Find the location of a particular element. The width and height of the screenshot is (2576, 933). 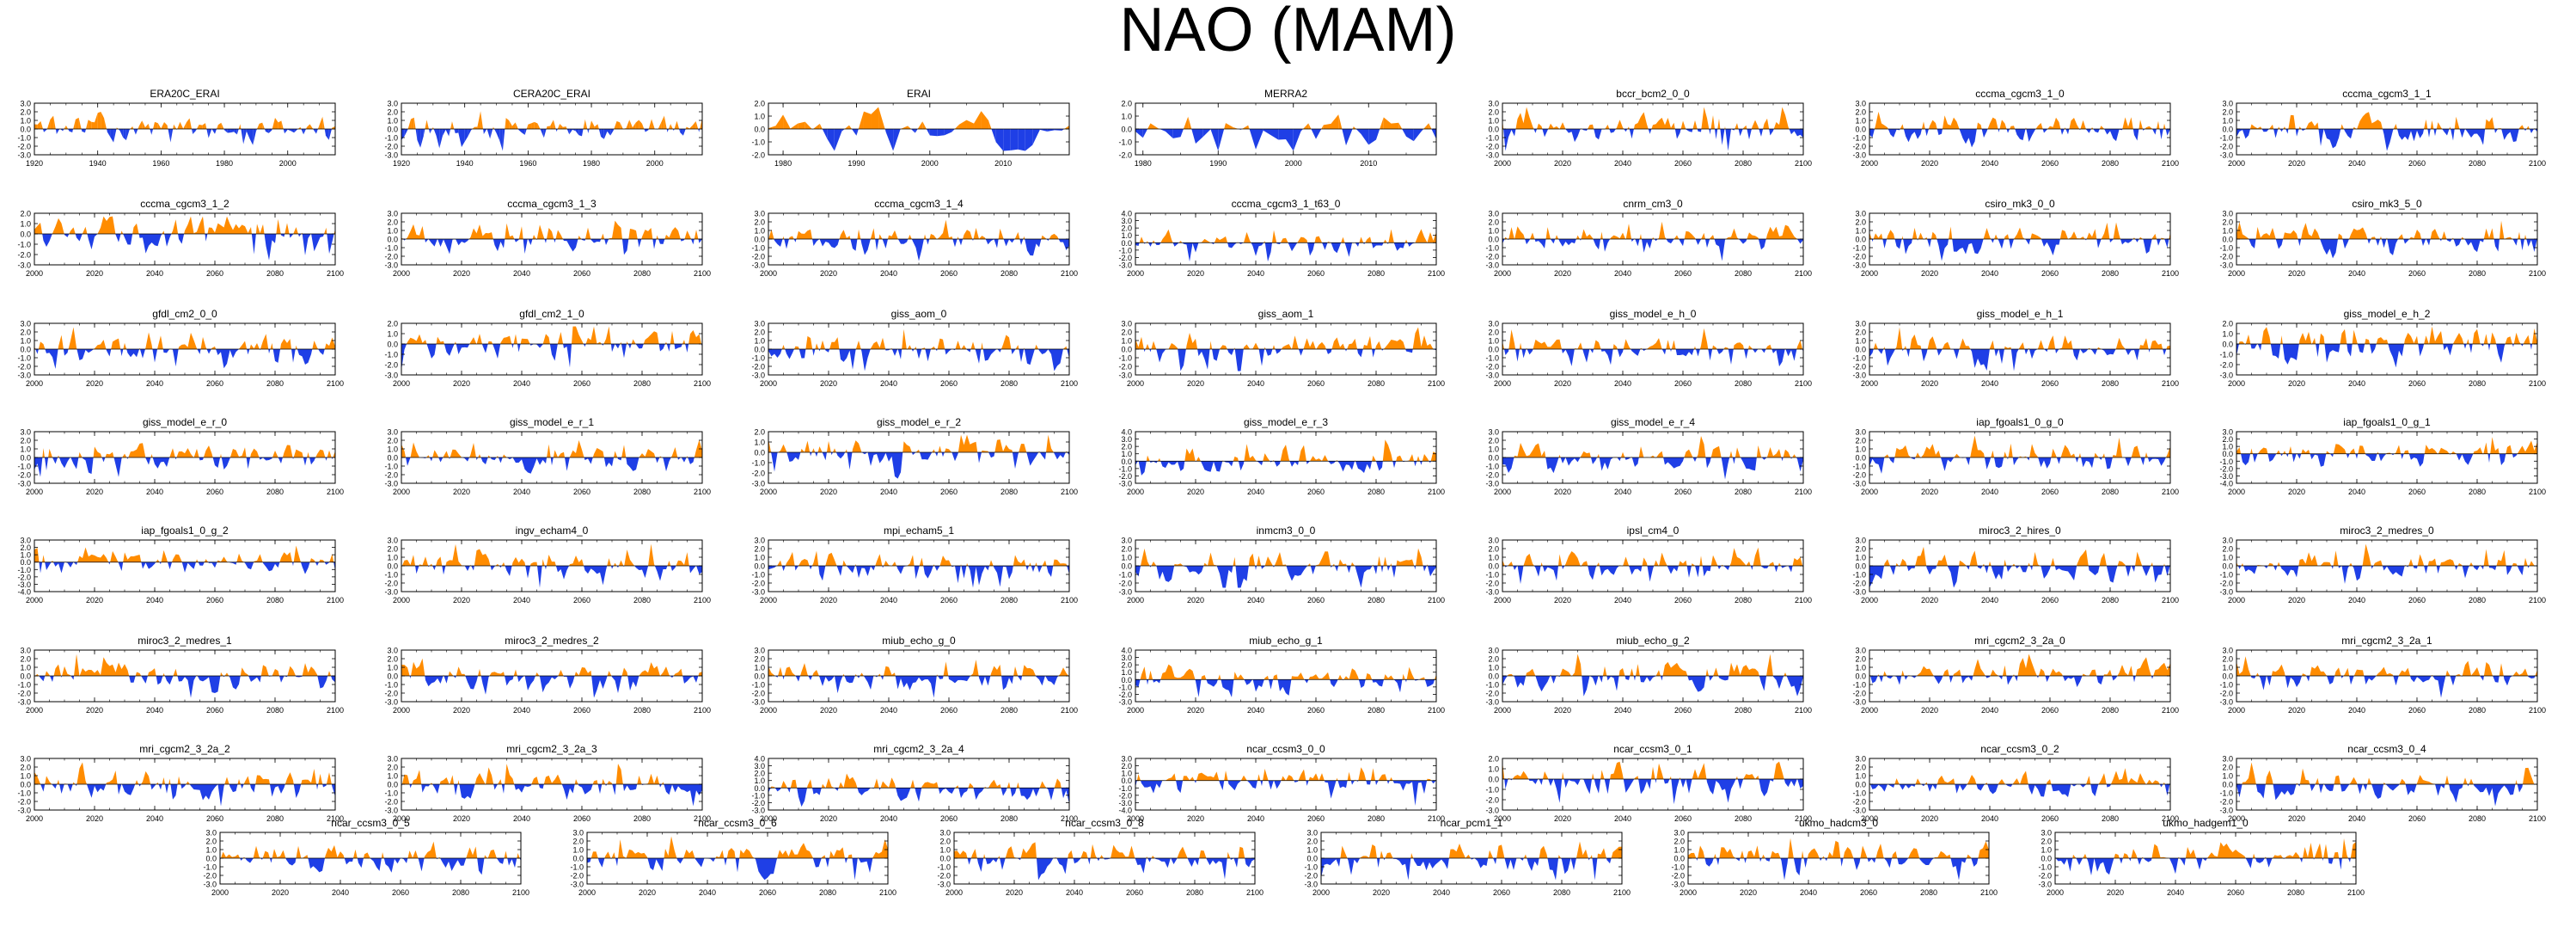

x-tick-label: 2080 is located at coordinates (2110, 383).